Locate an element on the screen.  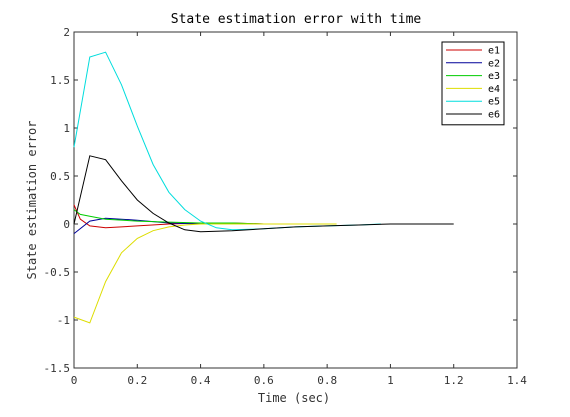
legend-label-e3: e3 is located at coordinates (494, 76).